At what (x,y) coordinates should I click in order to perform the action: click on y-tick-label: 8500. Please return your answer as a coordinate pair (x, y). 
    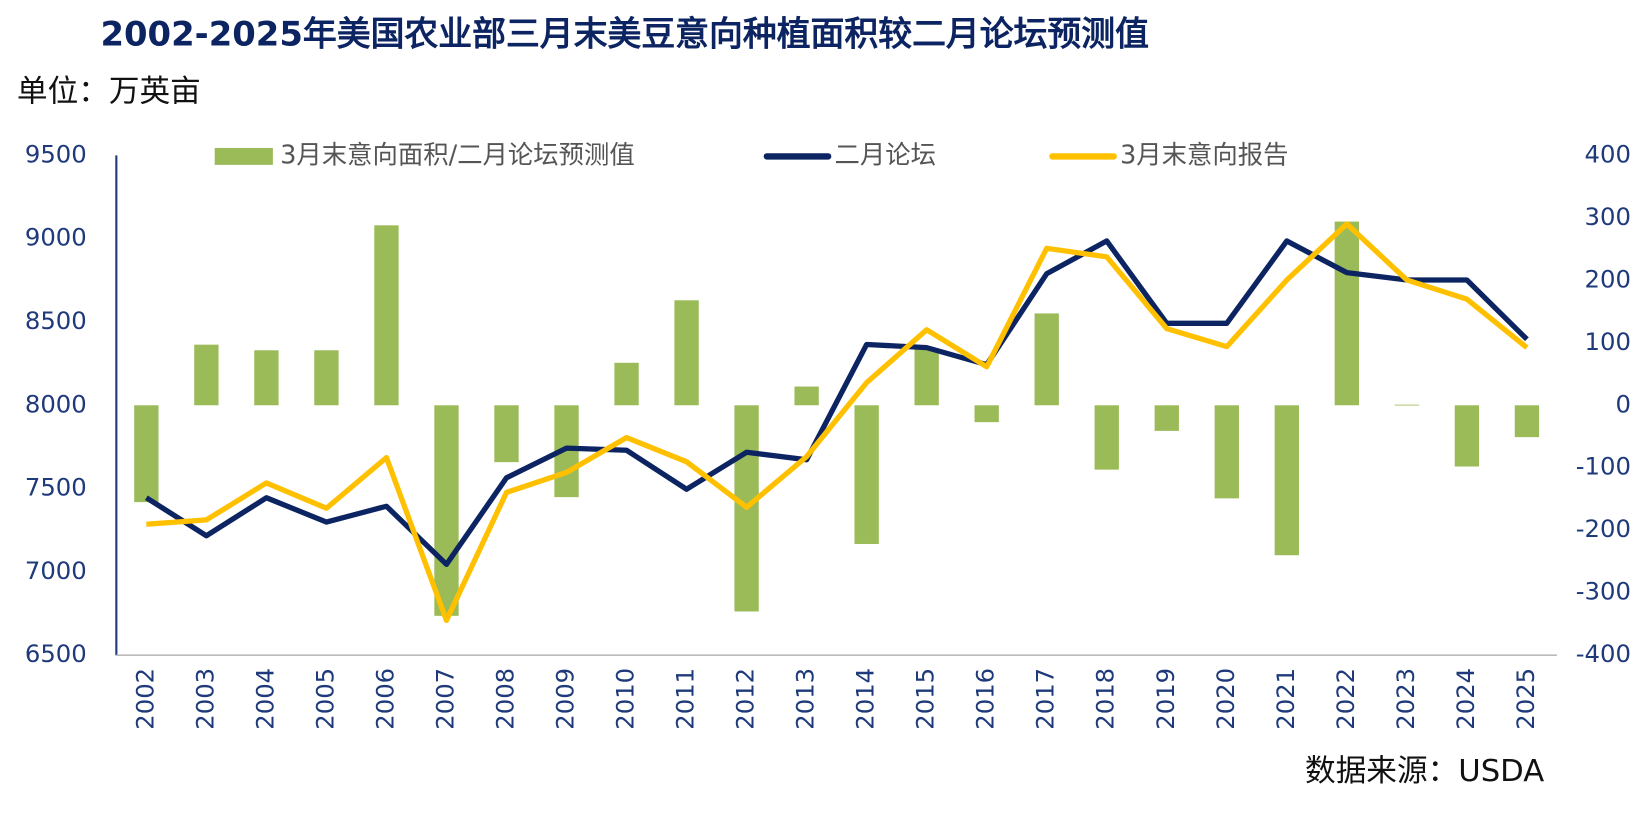
    Looking at the image, I should click on (56, 320).